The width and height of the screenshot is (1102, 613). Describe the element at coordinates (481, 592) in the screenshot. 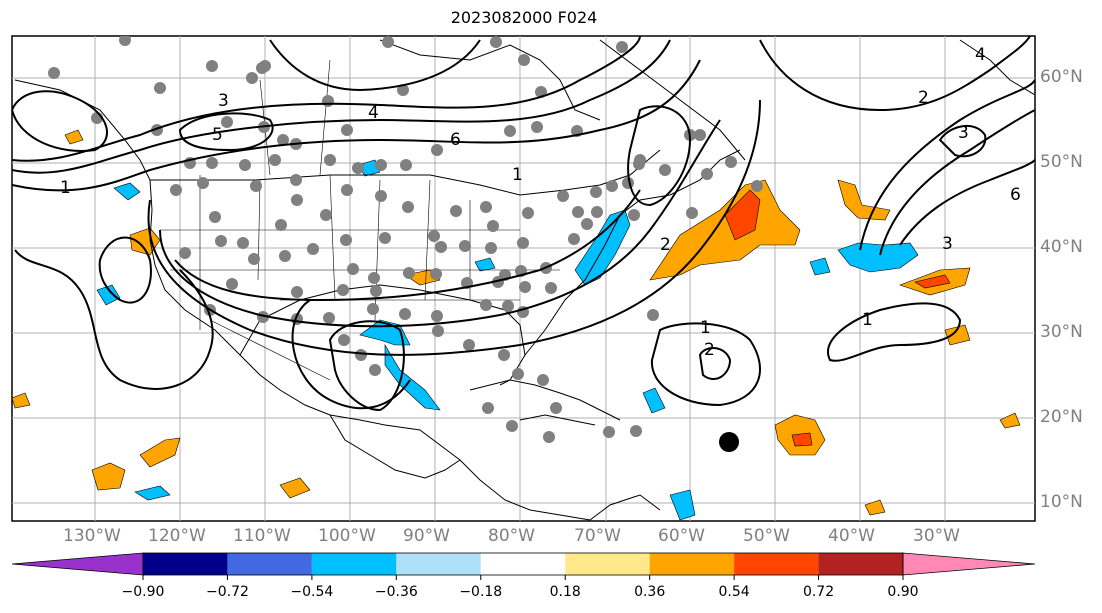

I see `colorbar-tick-label: −0.18` at that location.